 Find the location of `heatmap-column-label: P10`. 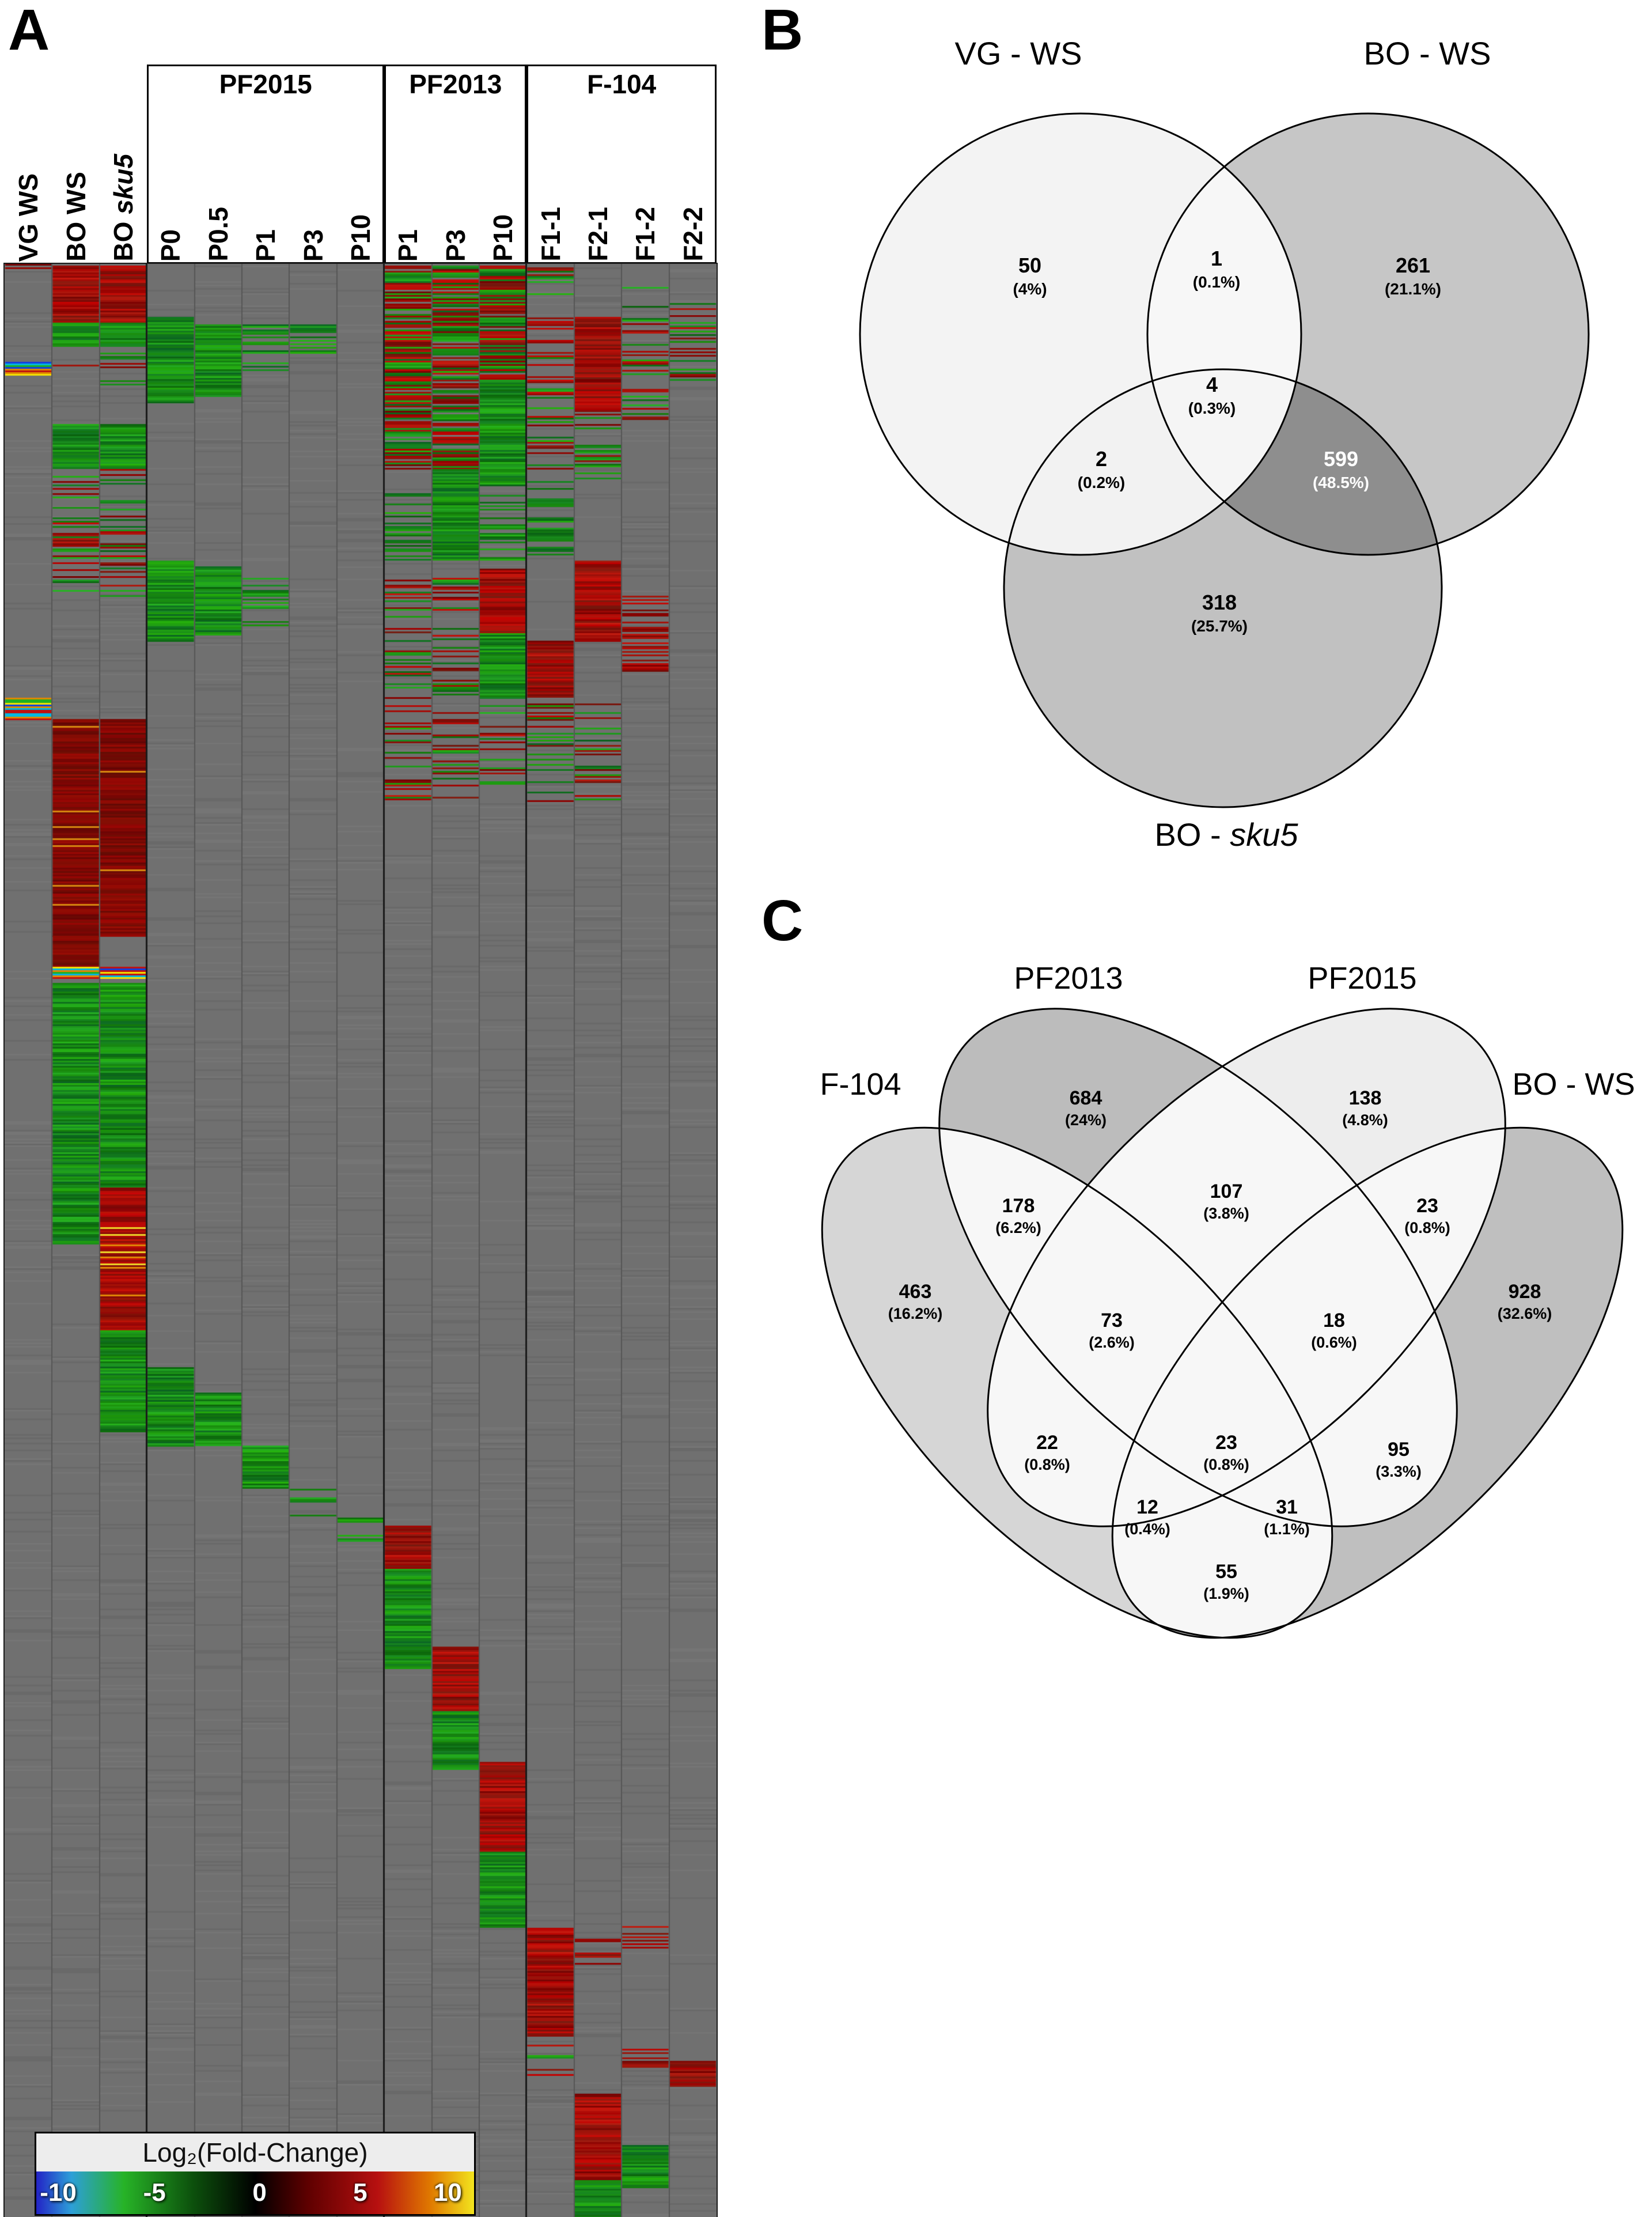

heatmap-column-label: P10 is located at coordinates (360, 180).